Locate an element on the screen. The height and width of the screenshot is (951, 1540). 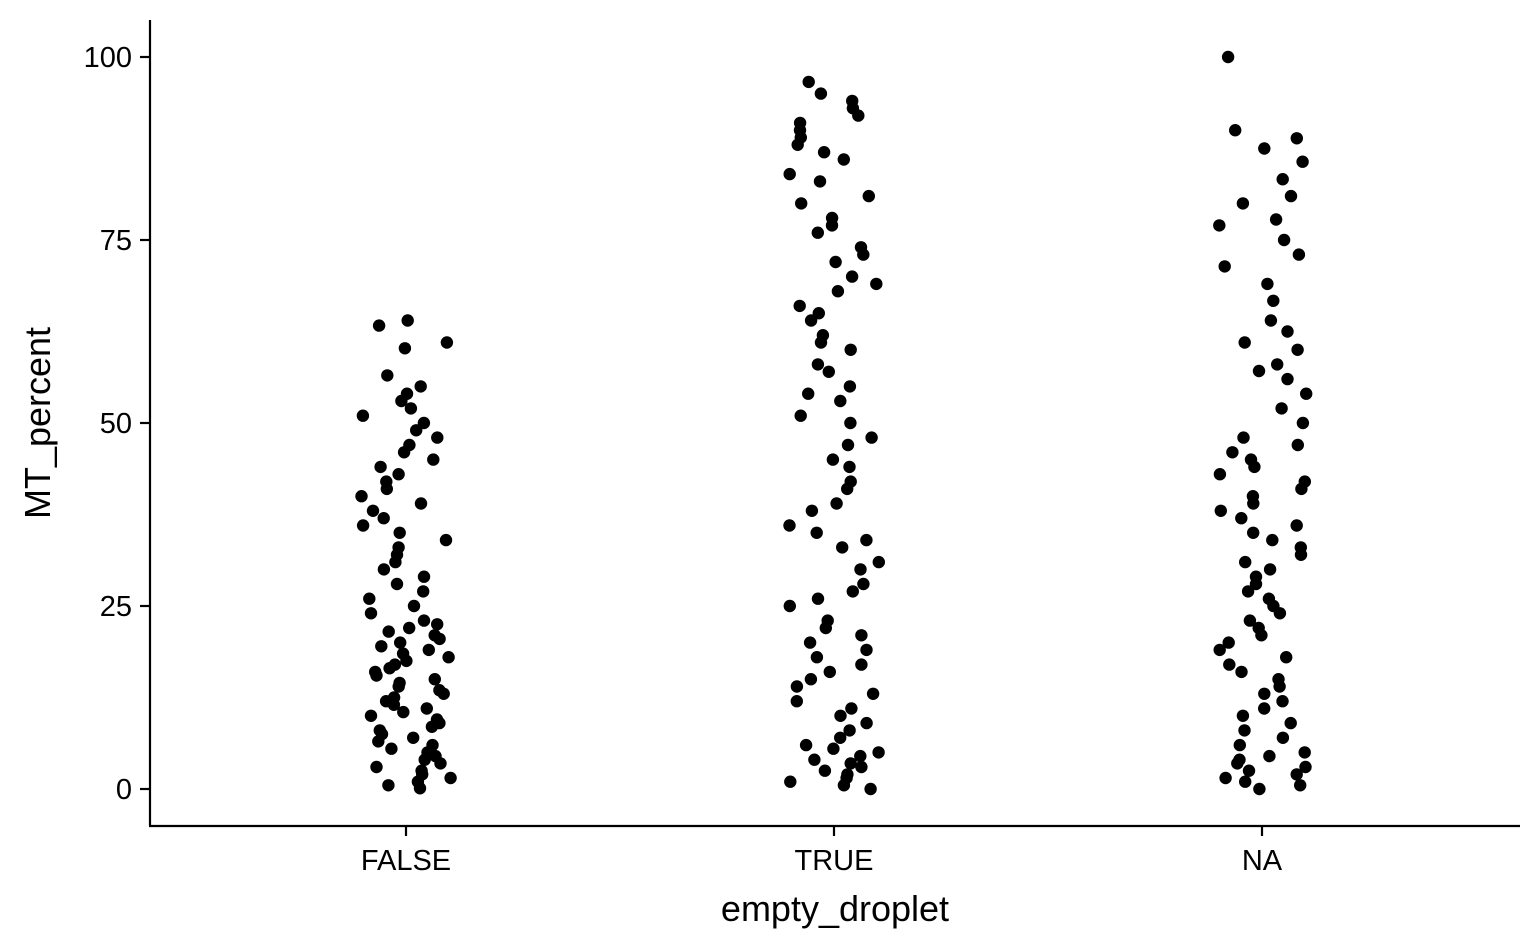
x-axis-title: empty_droplet is located at coordinates (835, 908).